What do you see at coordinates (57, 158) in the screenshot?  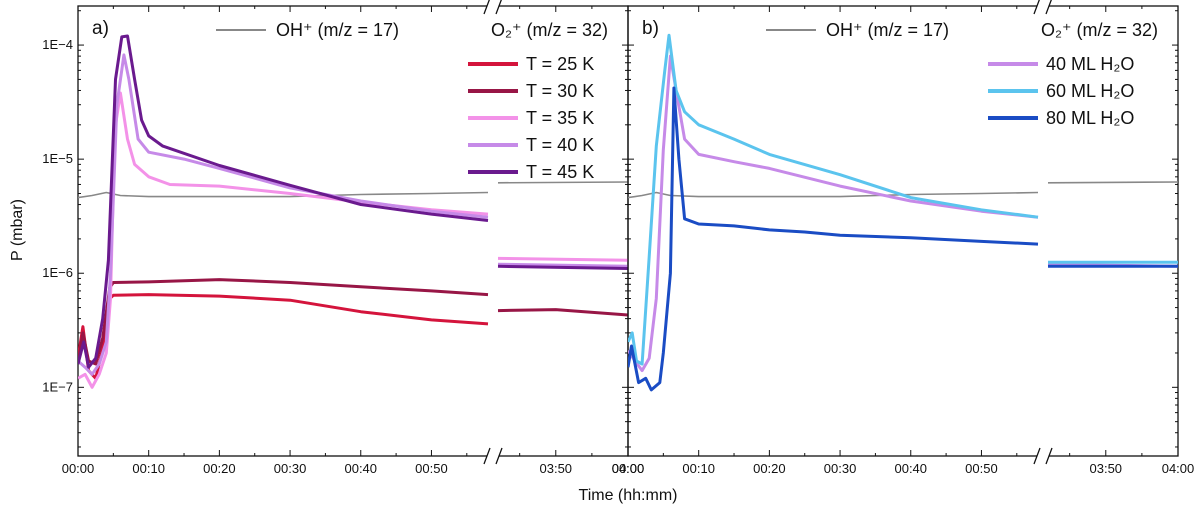 I see `y-tick-label: 1E−5` at bounding box center [57, 158].